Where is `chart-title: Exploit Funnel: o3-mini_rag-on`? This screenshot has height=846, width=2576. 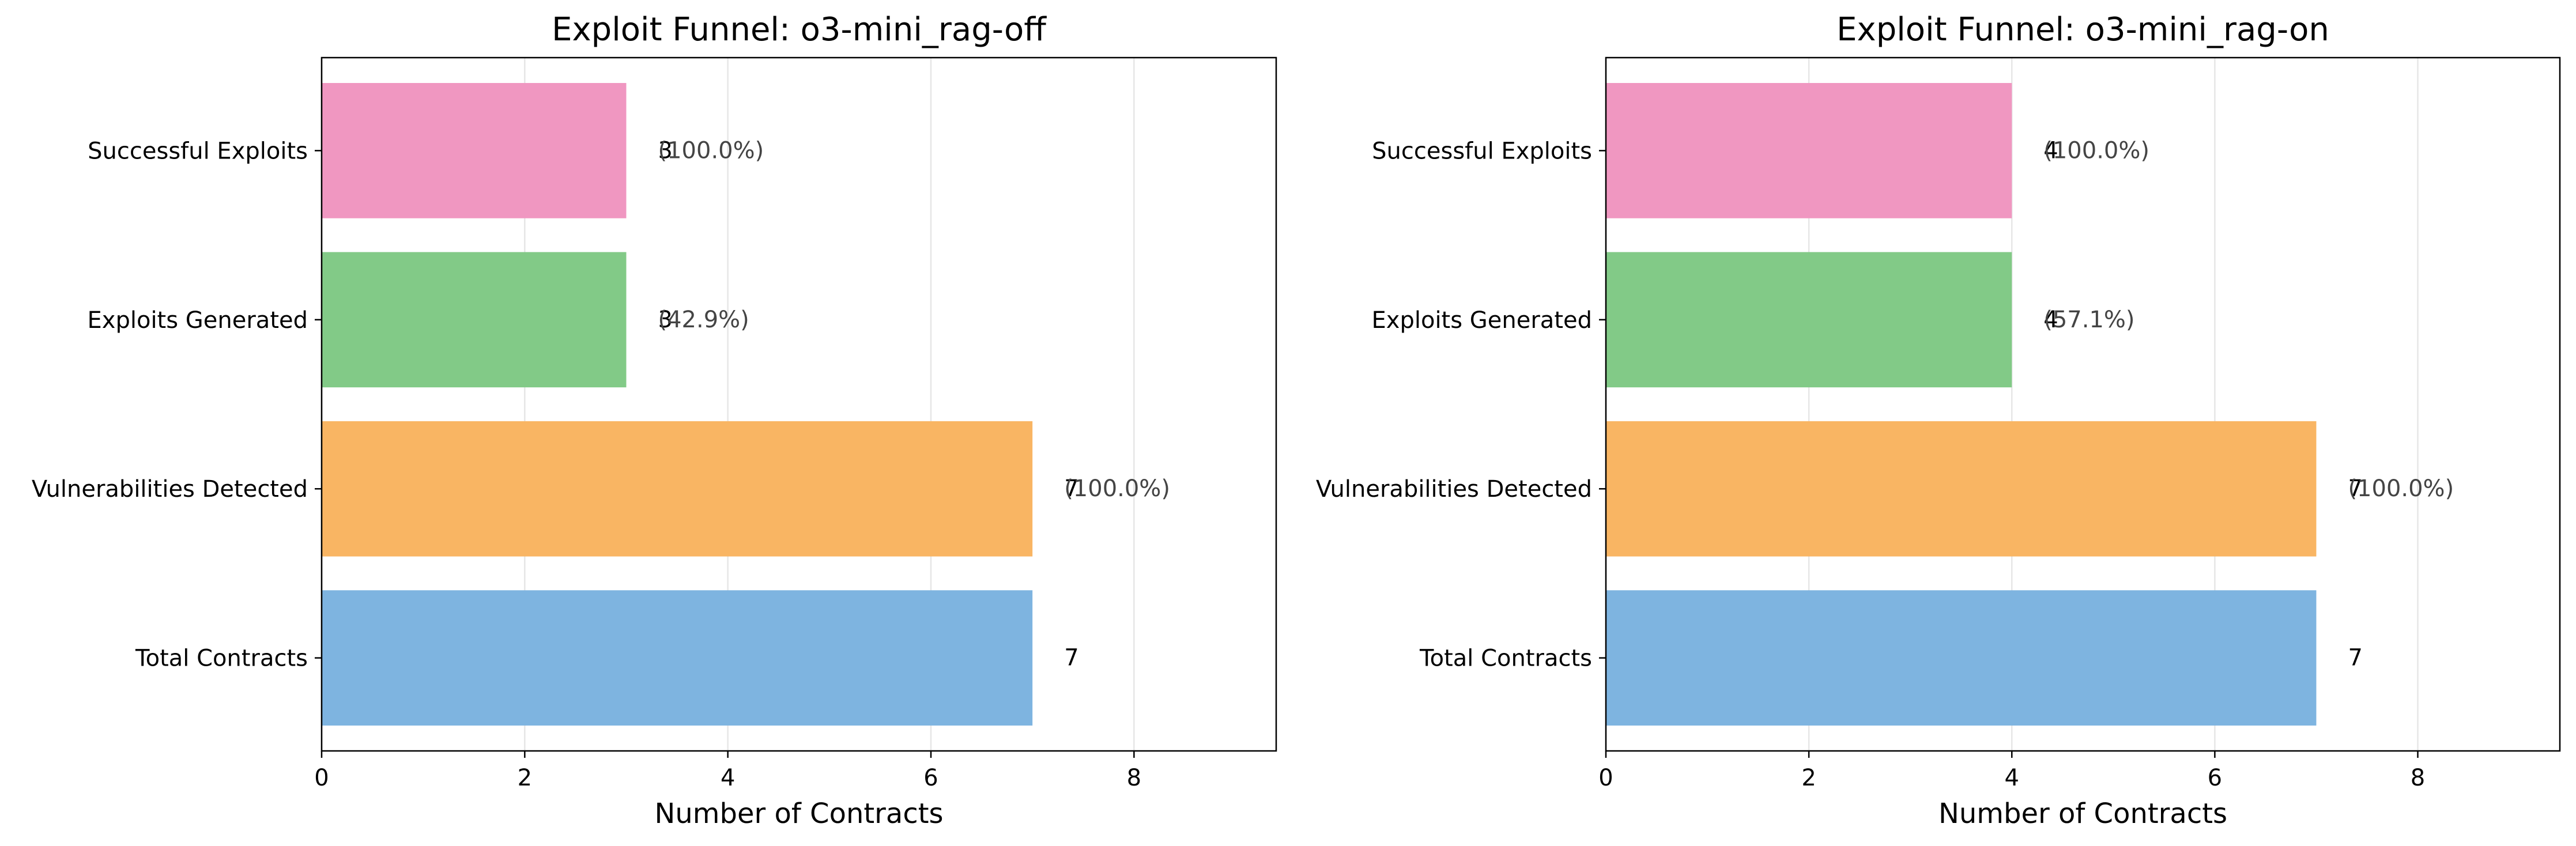
chart-title: Exploit Funnel: o3-mini_rag-on is located at coordinates (2082, 30).